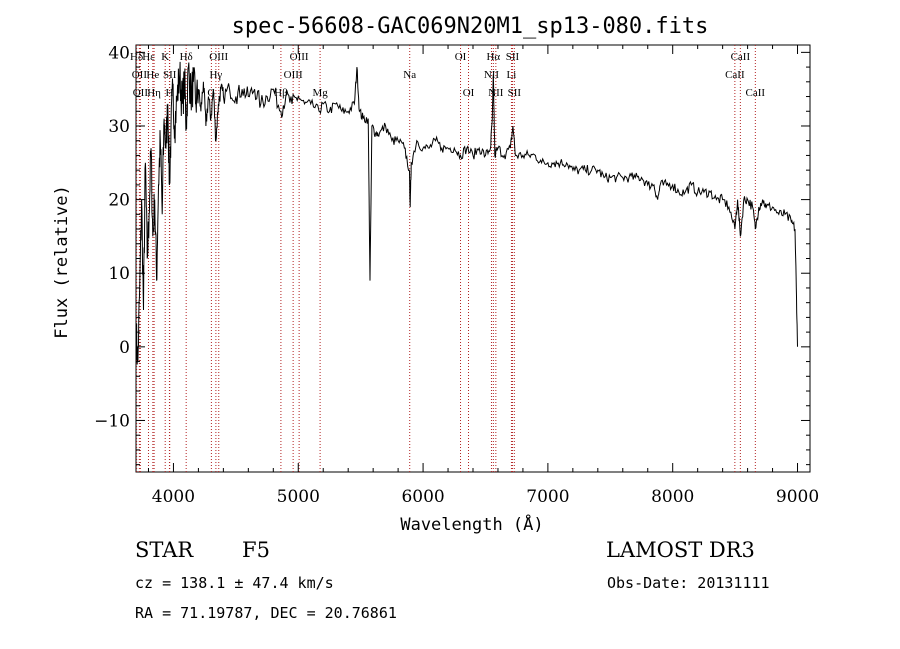 This screenshot has height=649, width=900. I want to click on line-label-5: Hη, so click(154, 93).